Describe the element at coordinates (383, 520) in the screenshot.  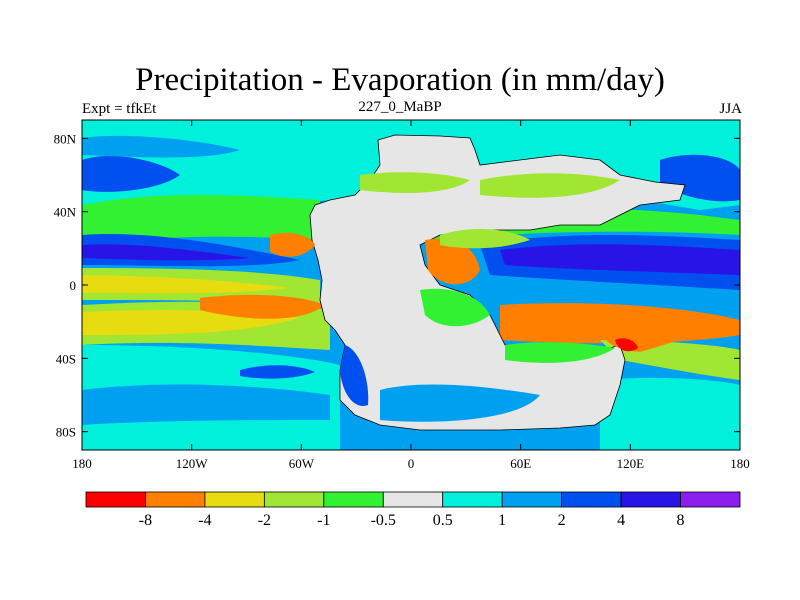
I see `colorbar-label: -0.5` at that location.